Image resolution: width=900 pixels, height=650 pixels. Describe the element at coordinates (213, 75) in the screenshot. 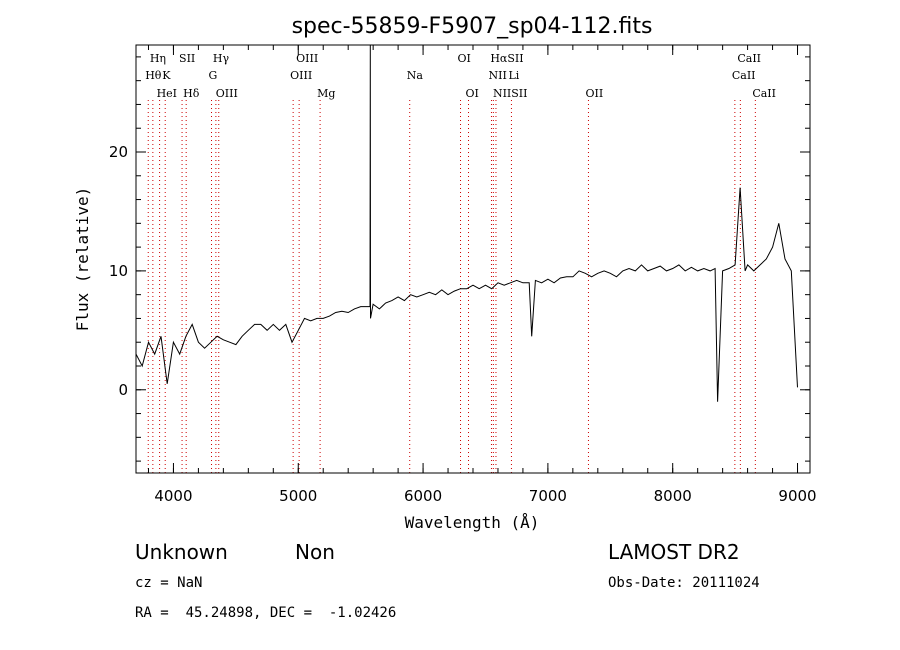

I see `emission-line-label: G` at that location.